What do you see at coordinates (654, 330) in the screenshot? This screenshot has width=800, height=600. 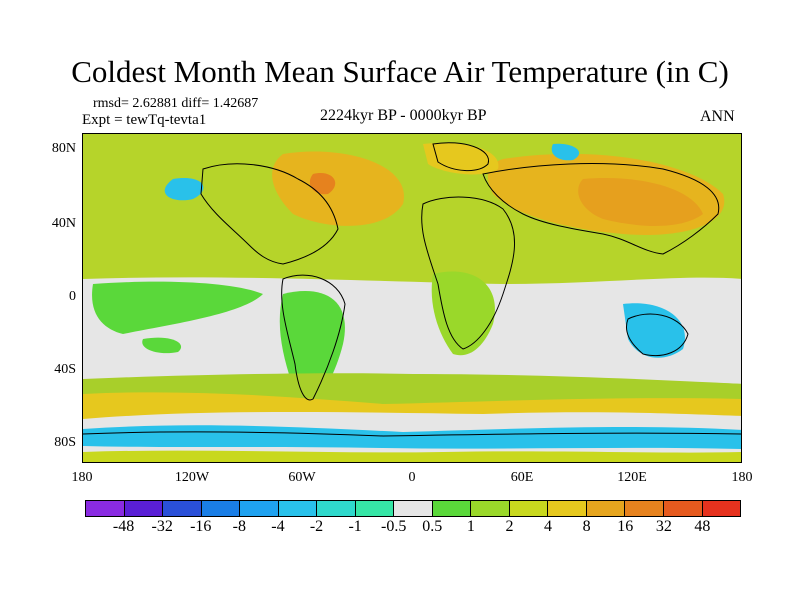 I see `australia-cold-patch` at bounding box center [654, 330].